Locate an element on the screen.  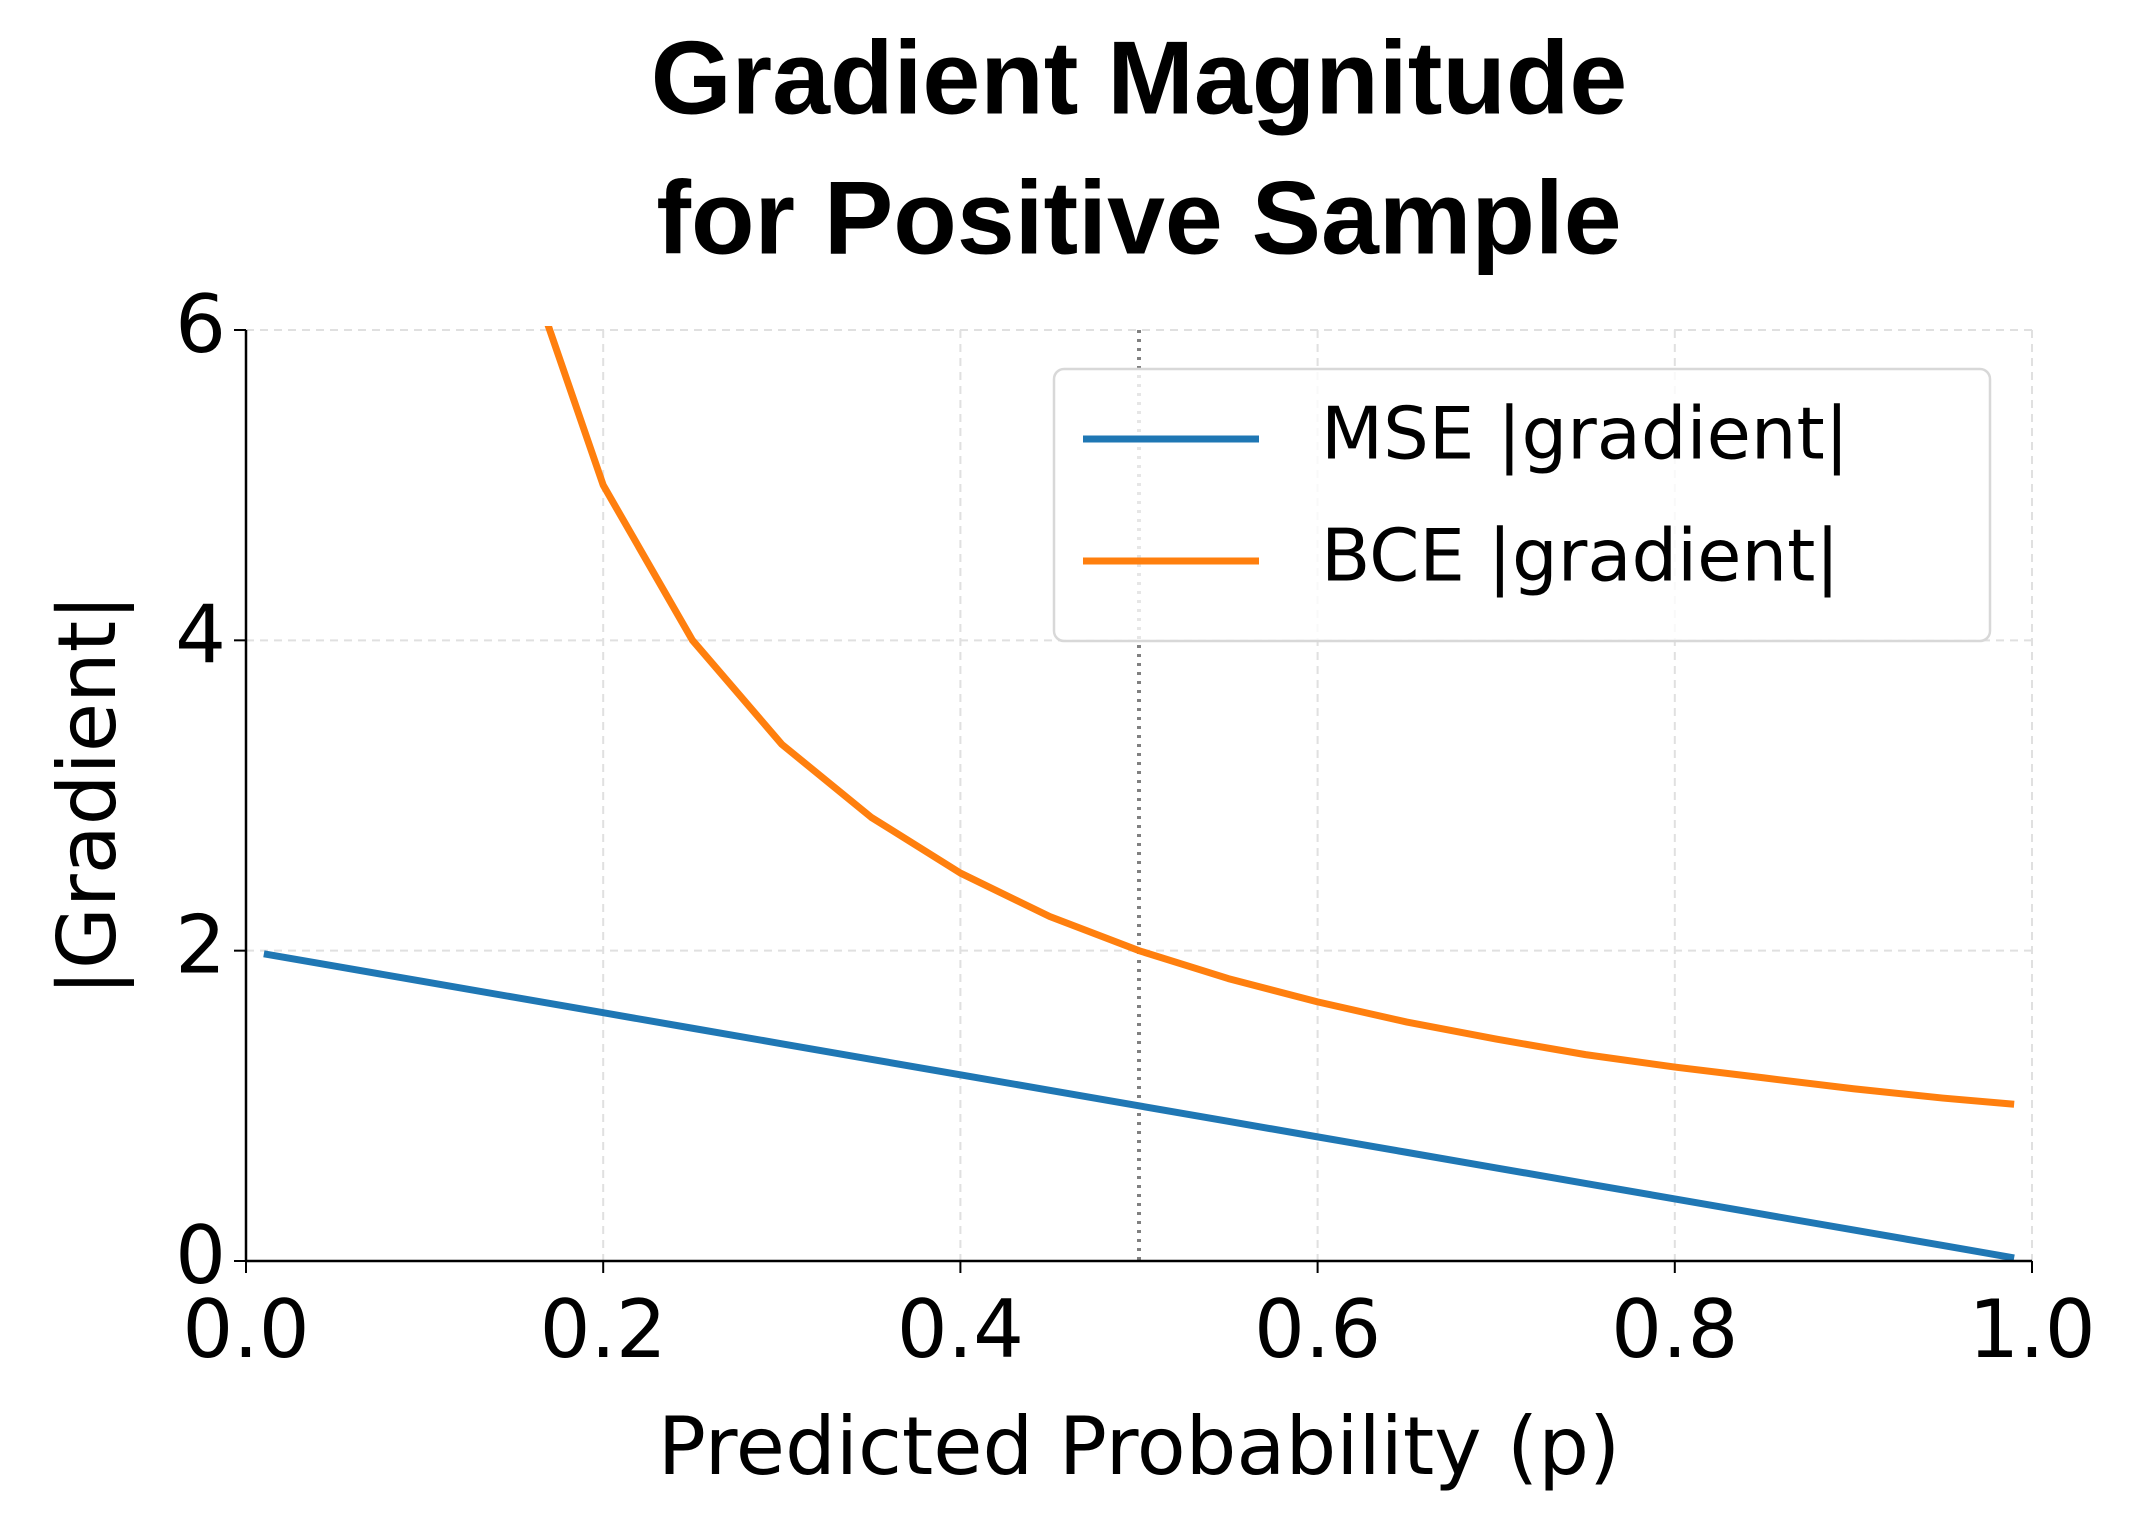
y-tick-label: 4 is located at coordinates (200, 634).